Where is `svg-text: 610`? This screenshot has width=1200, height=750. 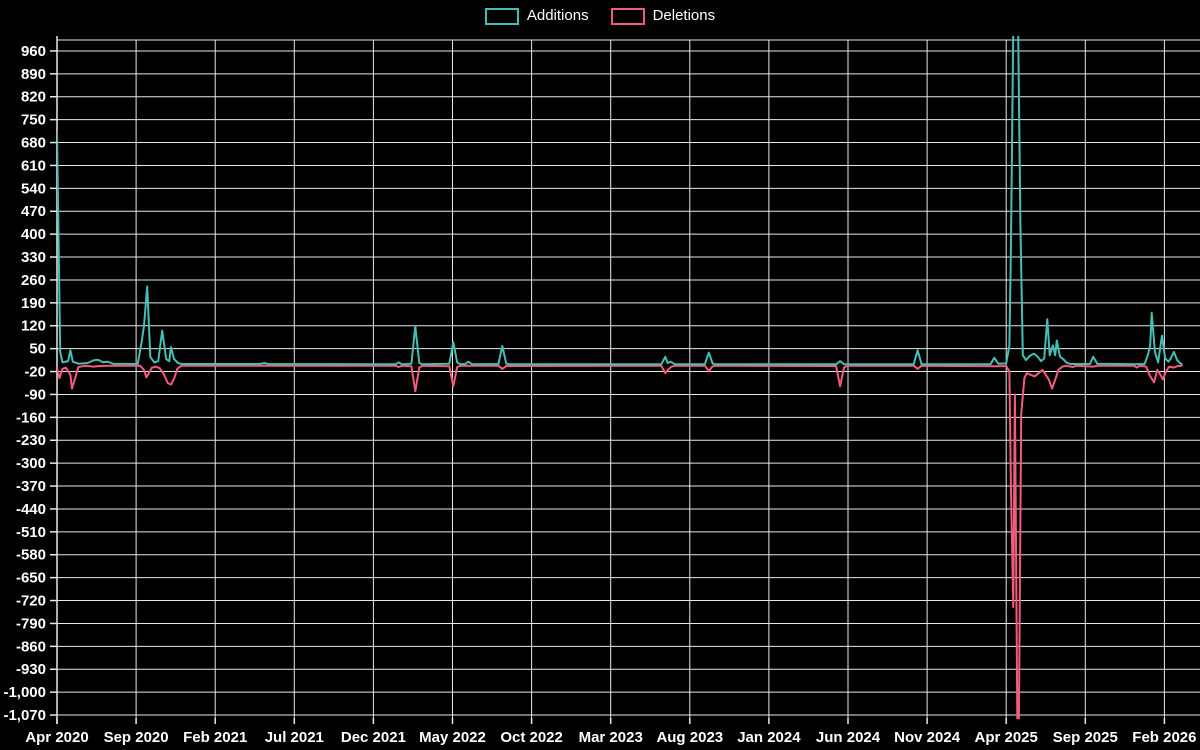 svg-text: 610 is located at coordinates (33, 165).